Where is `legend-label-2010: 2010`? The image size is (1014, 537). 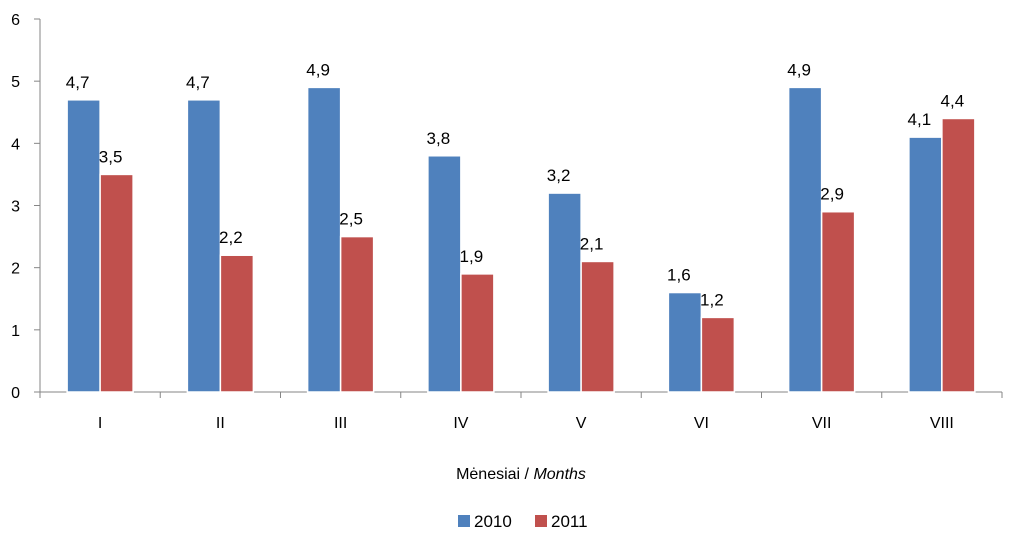
legend-label-2010: 2010 is located at coordinates (493, 521).